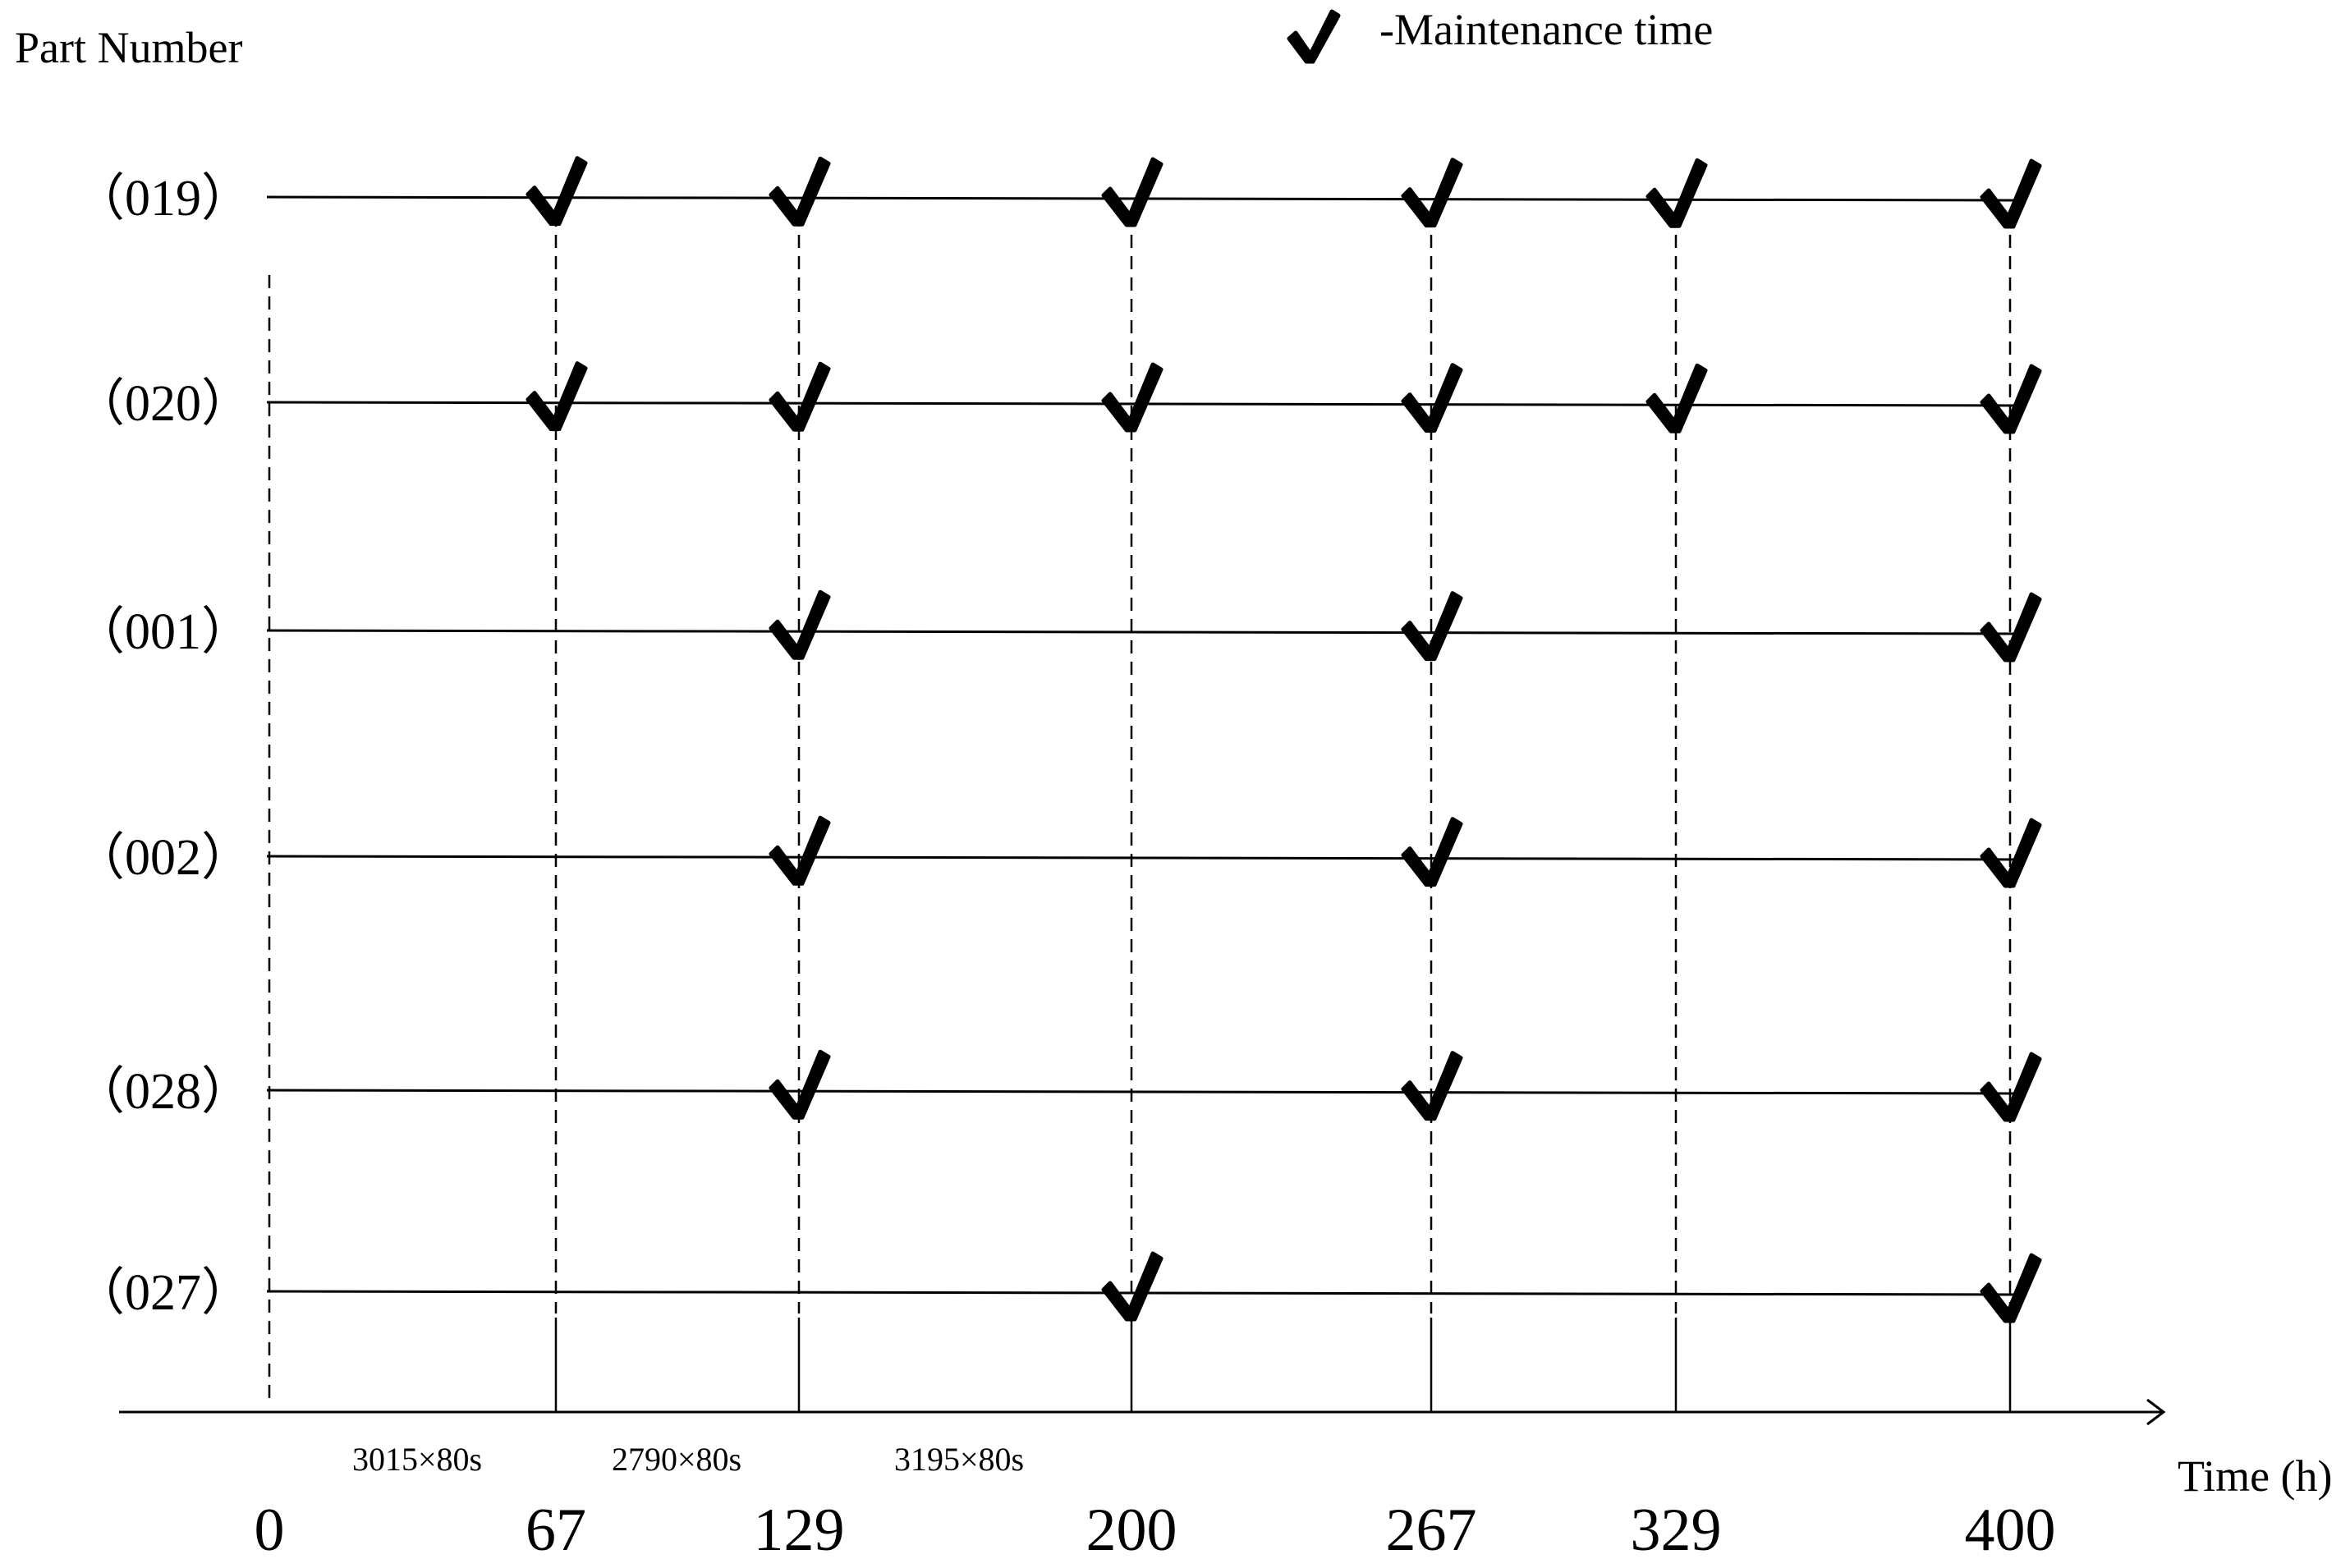 The height and width of the screenshot is (1568, 2350). Describe the element at coordinates (163, 404) in the screenshot. I see `part-label: （020）` at that location.